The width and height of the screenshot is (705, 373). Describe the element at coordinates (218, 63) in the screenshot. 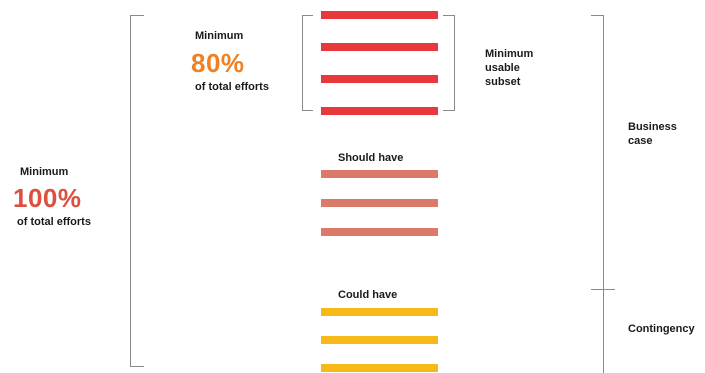

I see `inner-percent: 80%` at that location.